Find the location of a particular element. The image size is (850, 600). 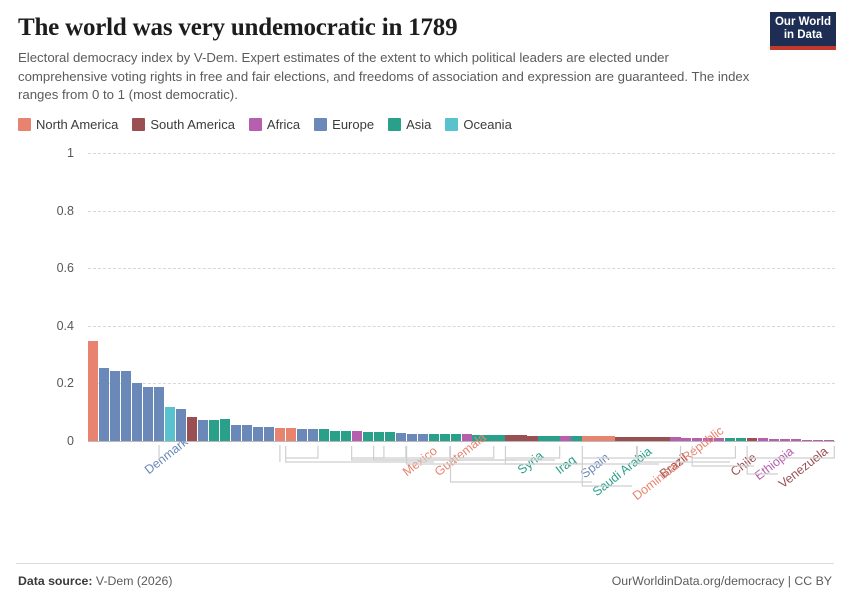

legend-item-label: Oceania is located at coordinates (487, 125).